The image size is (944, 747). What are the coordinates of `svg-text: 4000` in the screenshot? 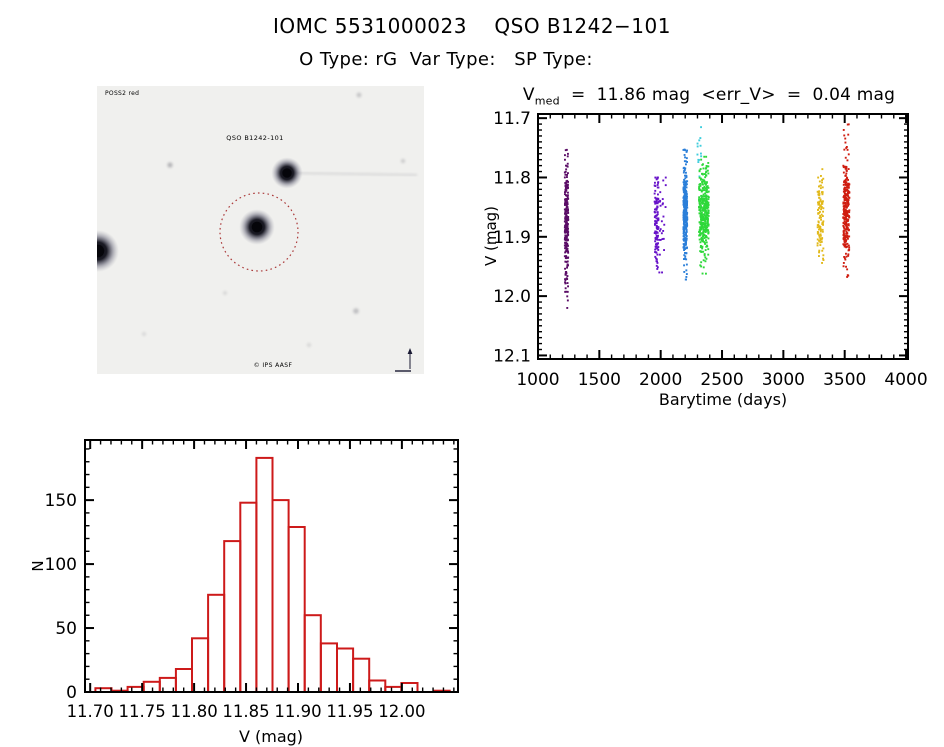 It's located at (905, 380).